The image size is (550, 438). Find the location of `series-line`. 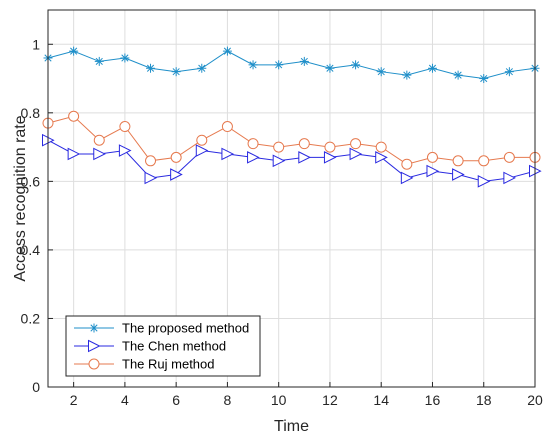

series-line is located at coordinates (291, 65).